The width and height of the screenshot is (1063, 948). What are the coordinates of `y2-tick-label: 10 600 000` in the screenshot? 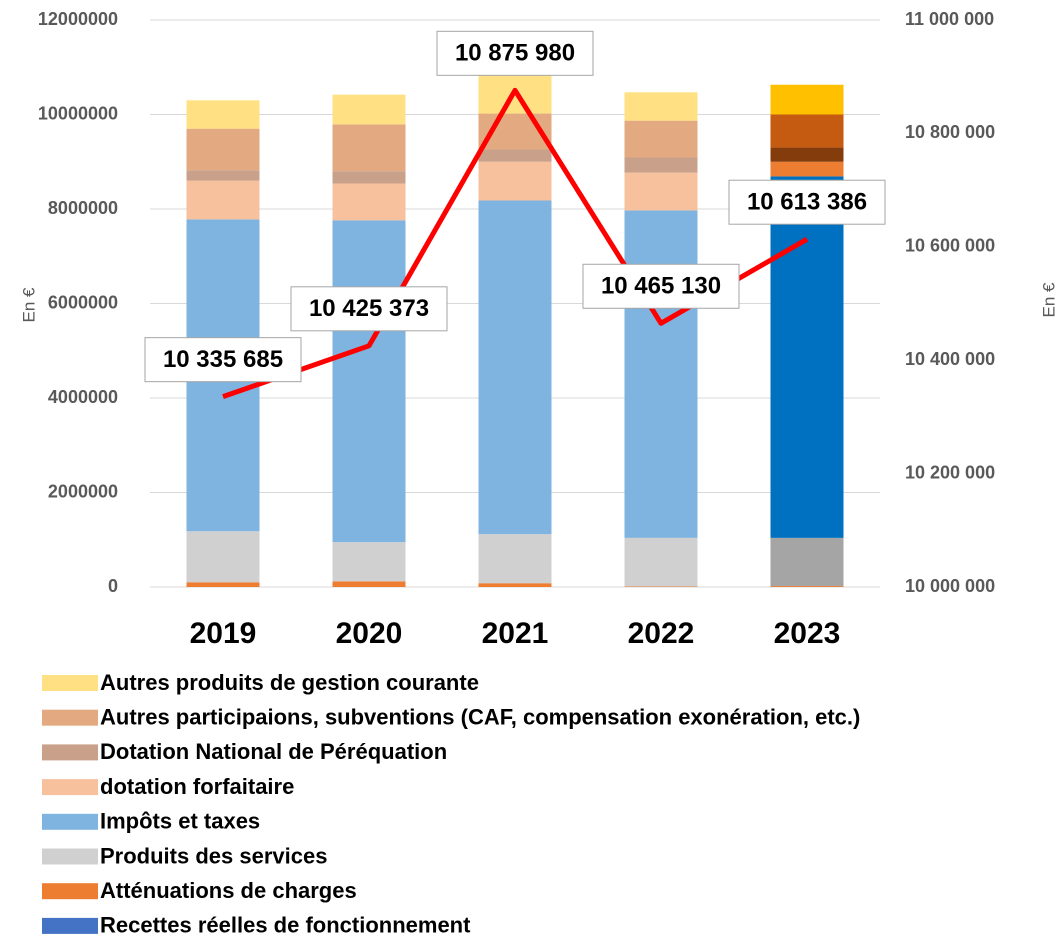 It's located at (950, 246).